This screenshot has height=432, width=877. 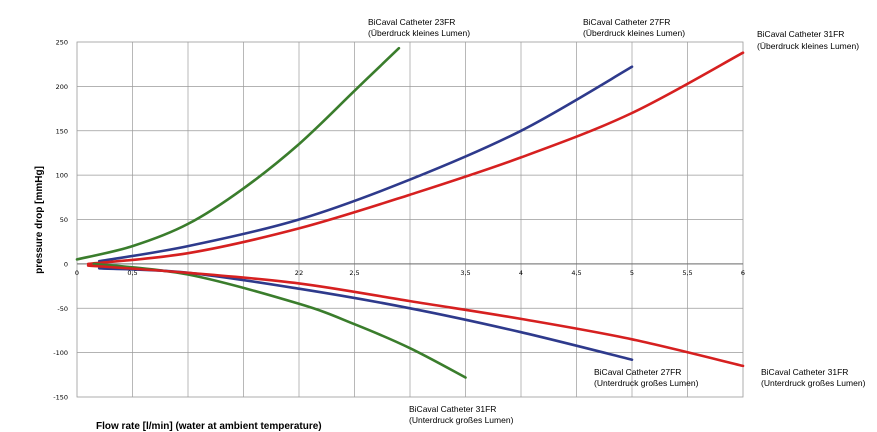 I want to click on y-axis-label: pressure drop [mmHg], so click(x=39, y=220).